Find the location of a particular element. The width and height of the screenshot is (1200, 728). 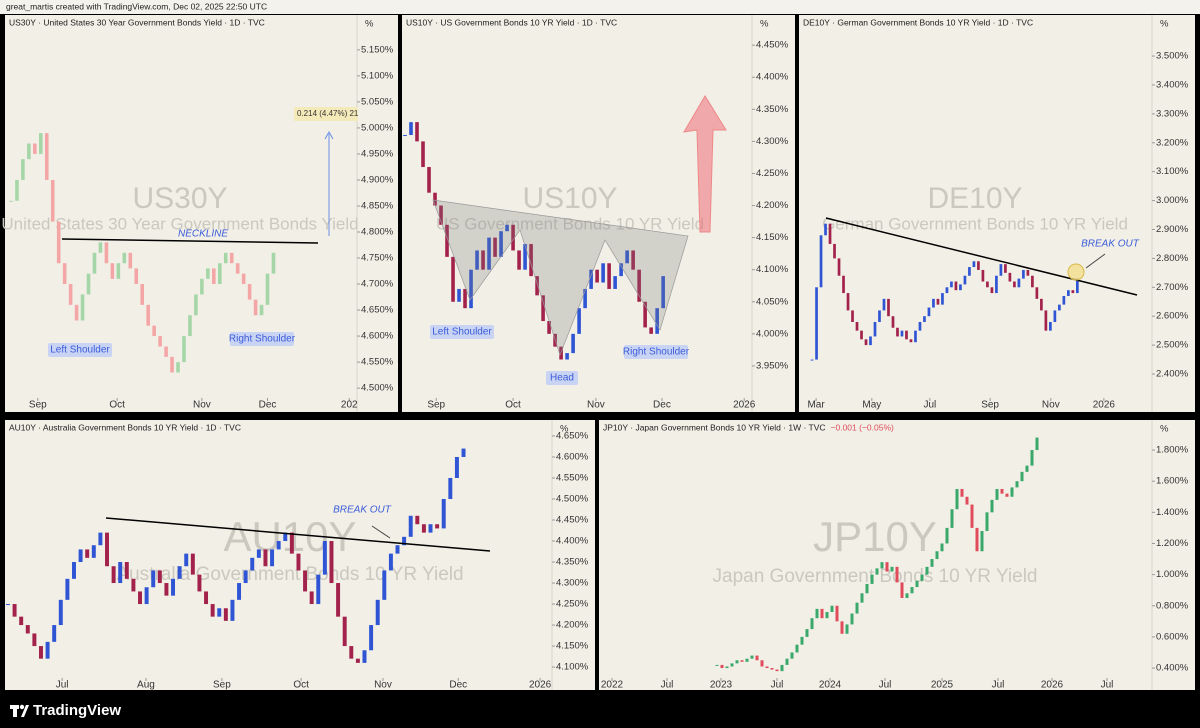

x-tick-label: 2023 is located at coordinates (721, 685).